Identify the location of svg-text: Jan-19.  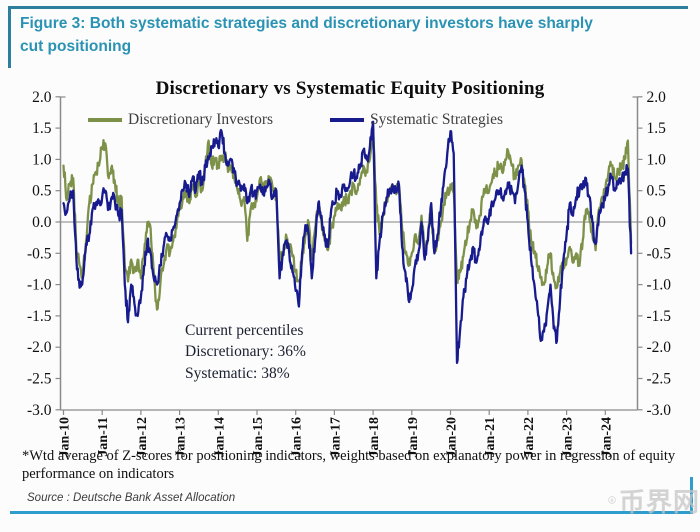
(413, 437).